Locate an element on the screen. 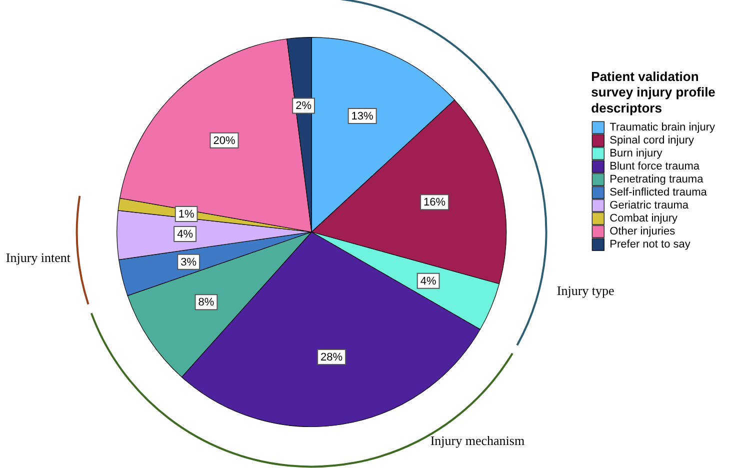 The width and height of the screenshot is (747, 468). legend-label: Geriatric trauma is located at coordinates (650, 206).